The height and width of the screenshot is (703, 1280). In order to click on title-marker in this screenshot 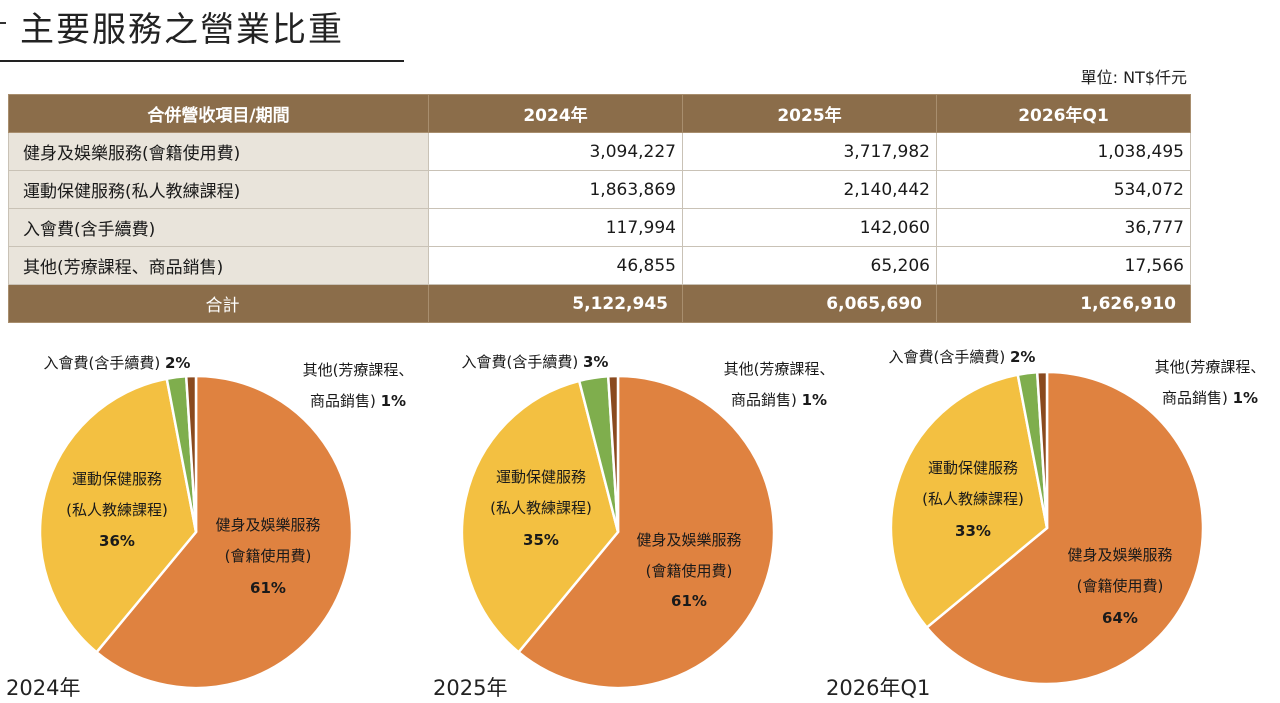, I will do `click(3, 23)`.